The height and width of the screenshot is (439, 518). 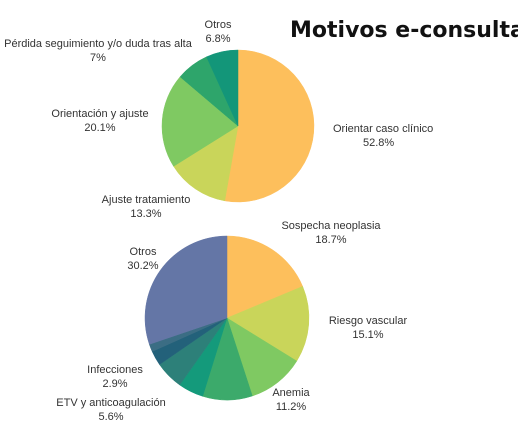 What do you see at coordinates (186, 290) in the screenshot?
I see `pie-2-slice-otros` at bounding box center [186, 290].